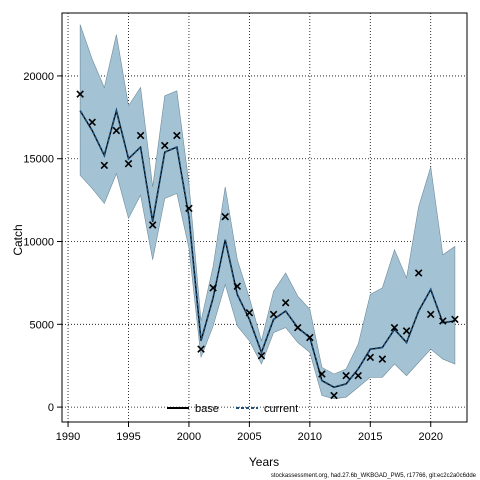 This screenshot has height=480, width=480. Describe the element at coordinates (128, 437) in the screenshot. I see `x-tick-label: 1995` at that location.